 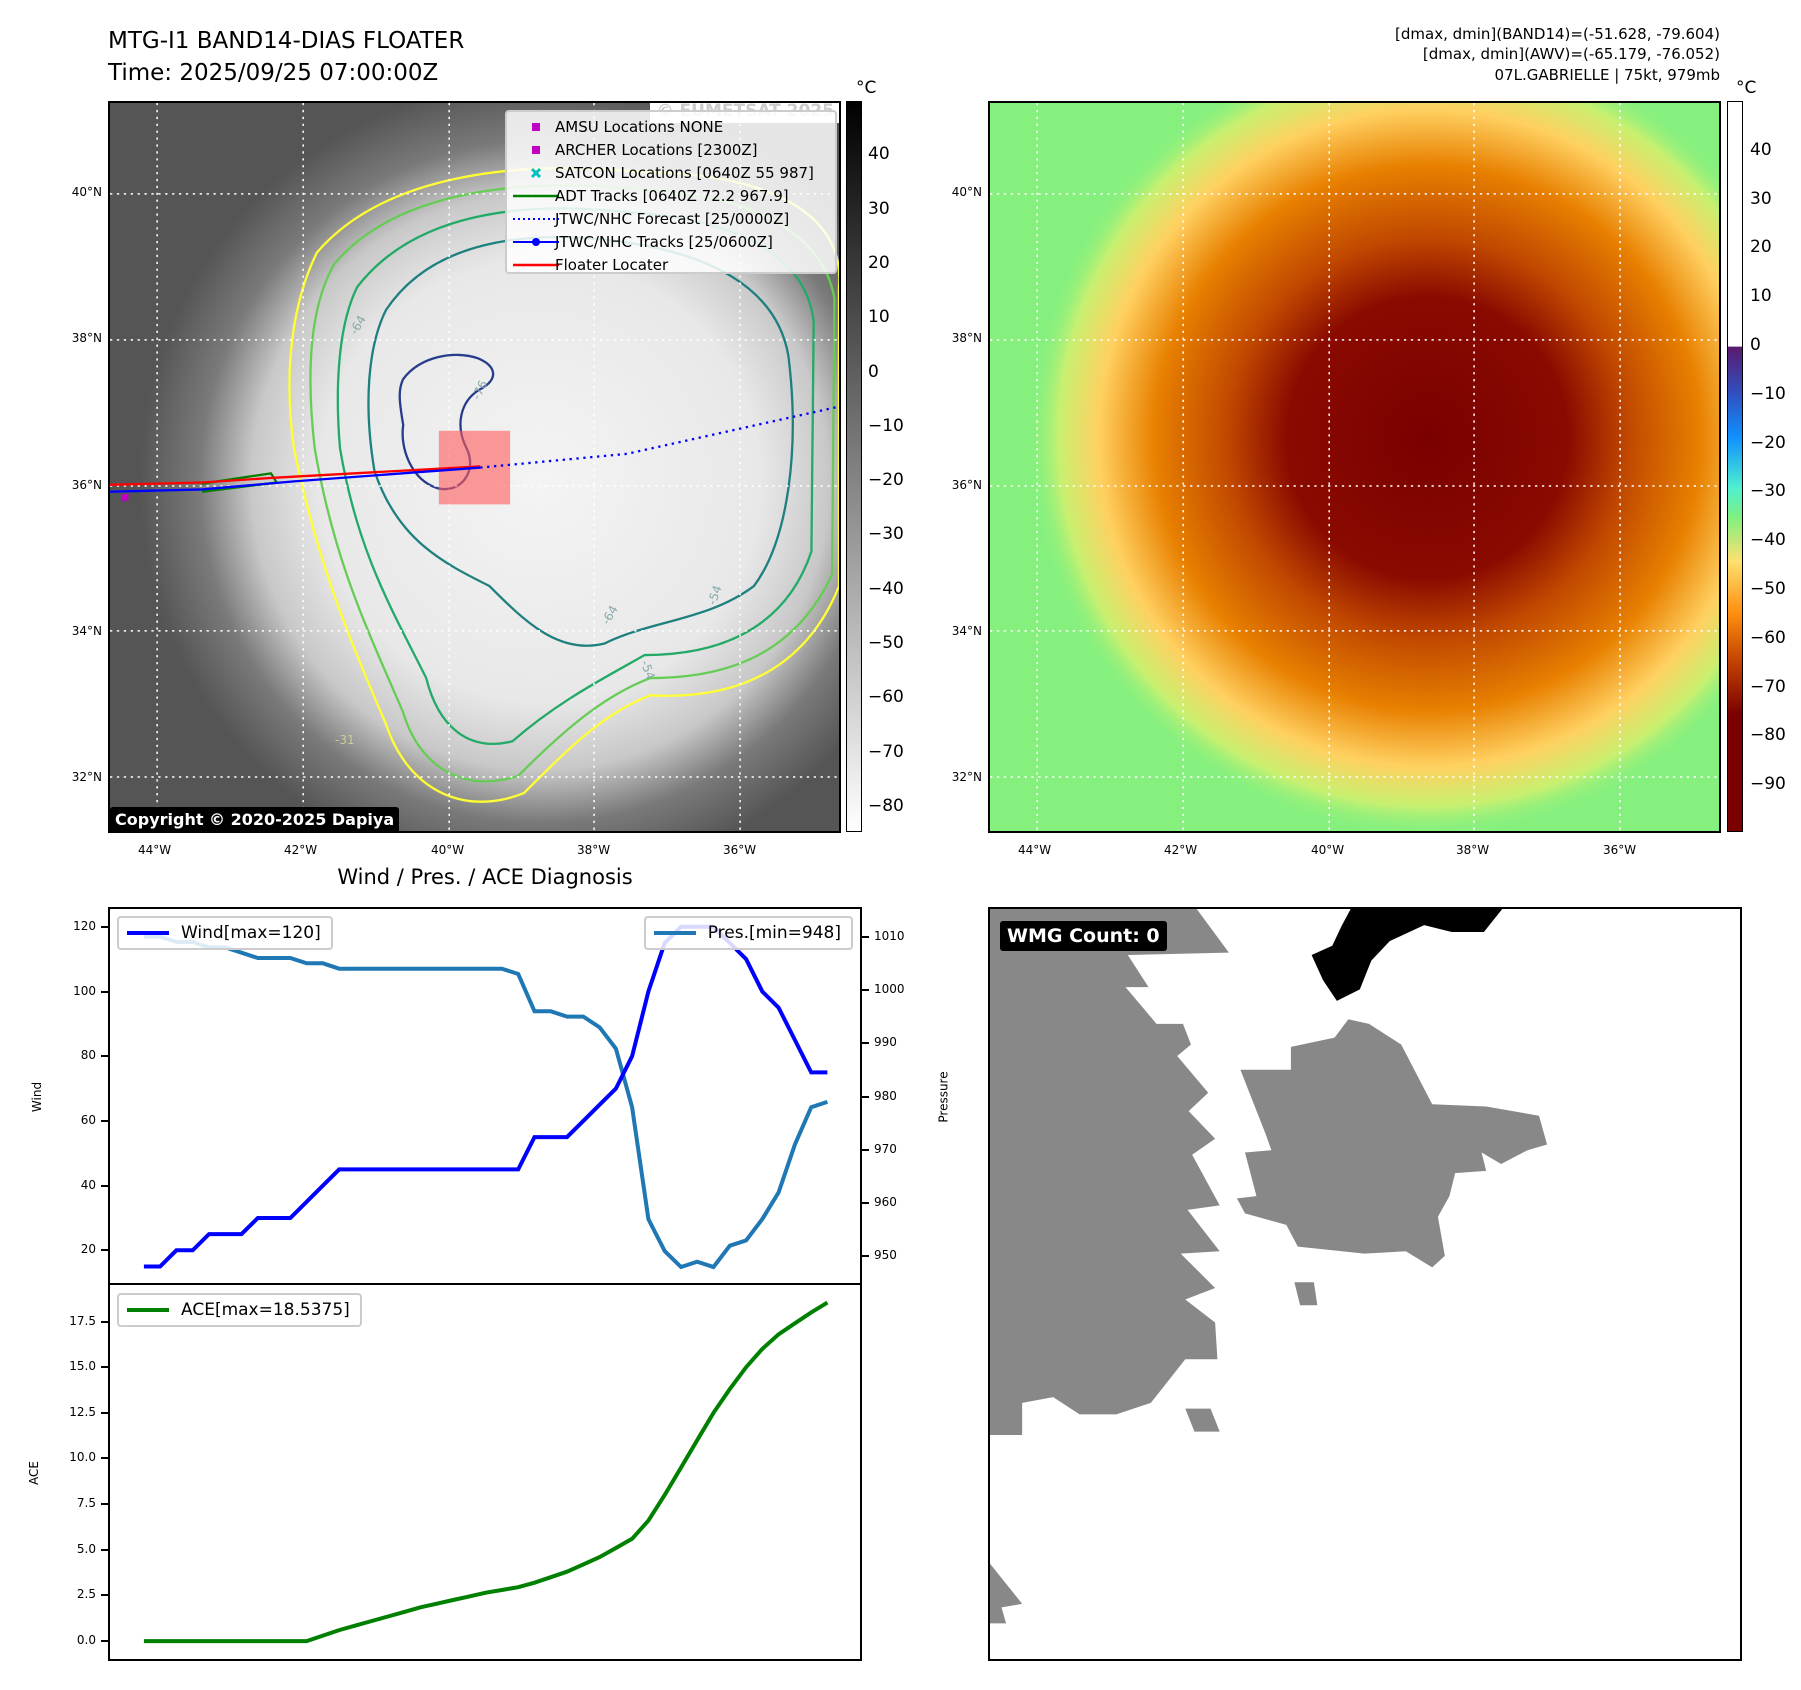 I want to click on legend-item-label: JTWC/NHC Forecast [25/0000Z], so click(x=672, y=219).